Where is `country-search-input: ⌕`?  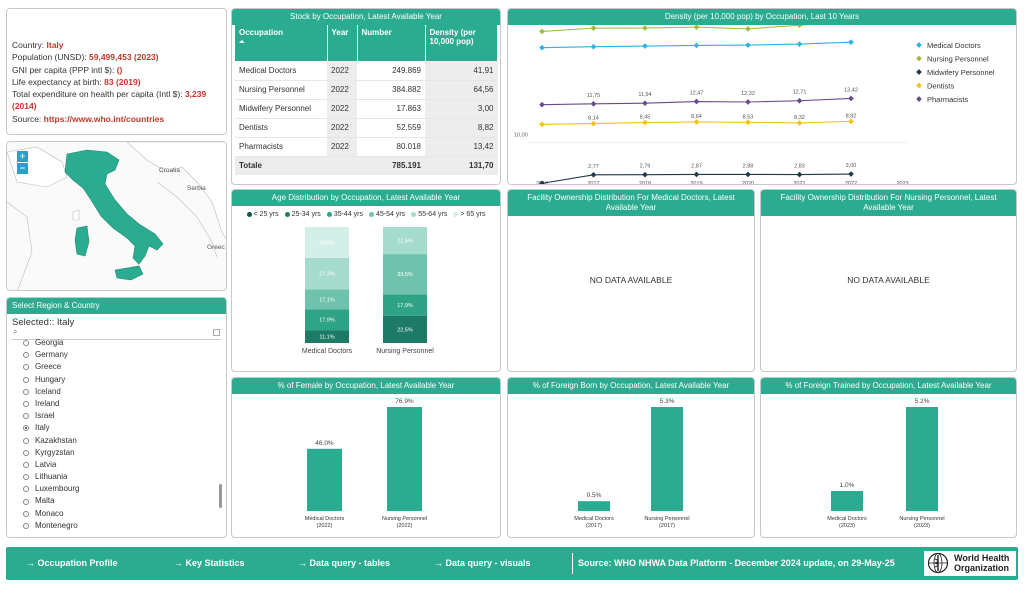
country-search-input: ⌕ is located at coordinates (116, 333).